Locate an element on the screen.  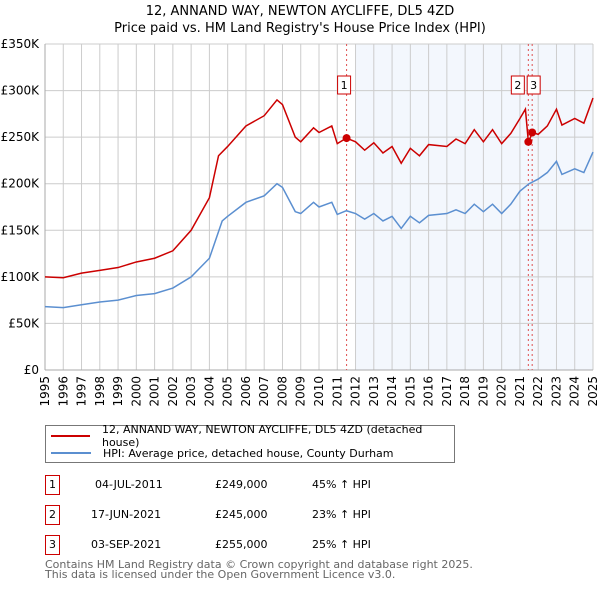
sale-marker-box: 1 is located at coordinates (52, 485).